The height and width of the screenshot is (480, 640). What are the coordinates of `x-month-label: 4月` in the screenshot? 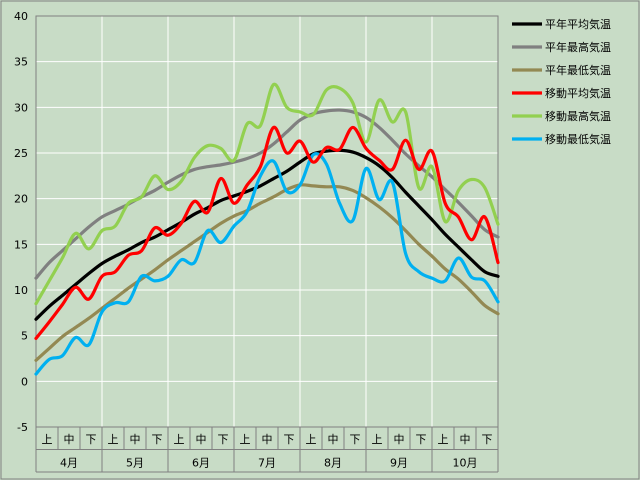 It's located at (69, 463).